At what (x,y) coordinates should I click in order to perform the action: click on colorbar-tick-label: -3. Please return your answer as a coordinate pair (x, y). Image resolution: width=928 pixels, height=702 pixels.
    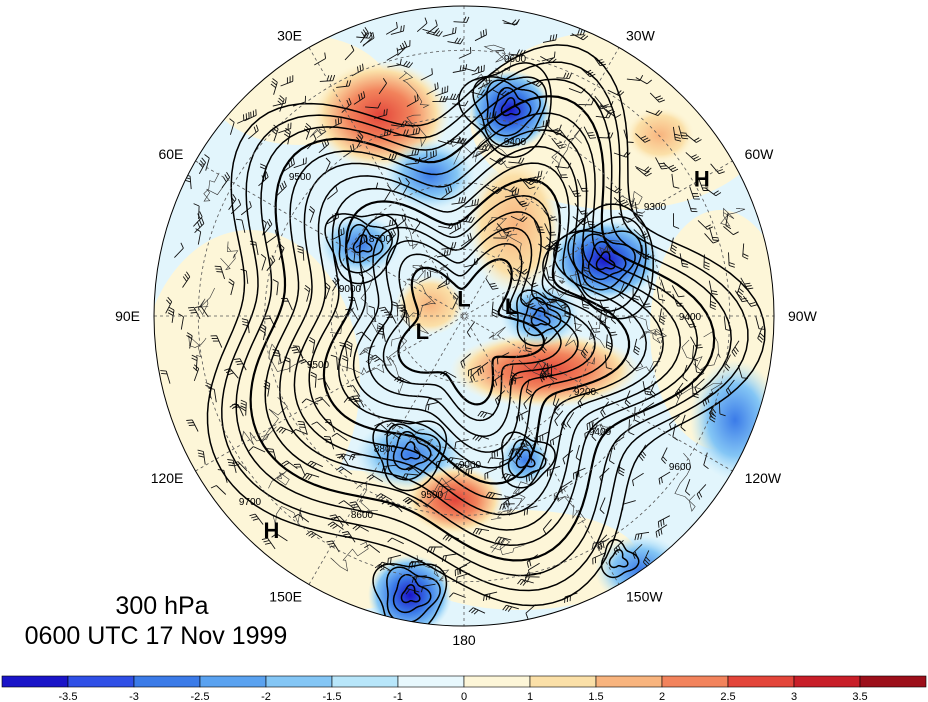
    Looking at the image, I should click on (134, 696).